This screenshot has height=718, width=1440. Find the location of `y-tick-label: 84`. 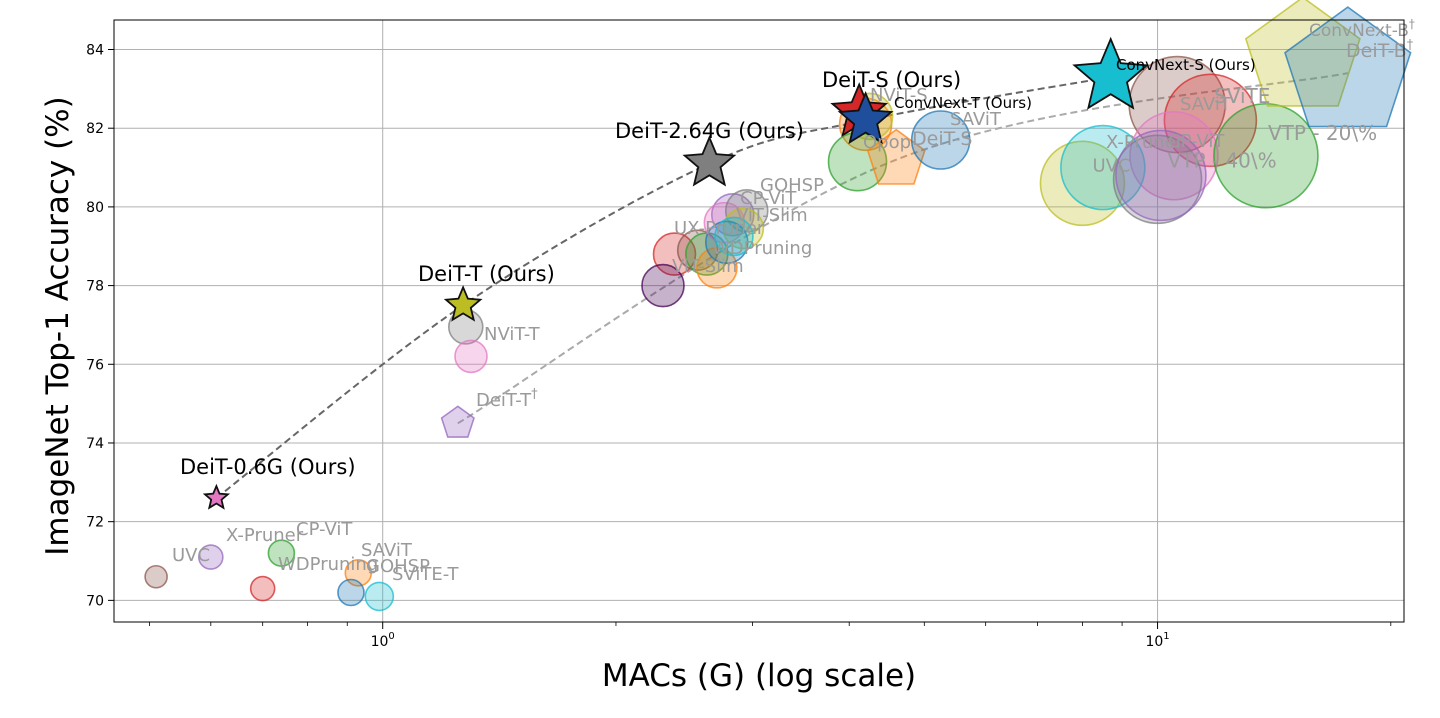

y-tick-label: 84 is located at coordinates (95, 51).